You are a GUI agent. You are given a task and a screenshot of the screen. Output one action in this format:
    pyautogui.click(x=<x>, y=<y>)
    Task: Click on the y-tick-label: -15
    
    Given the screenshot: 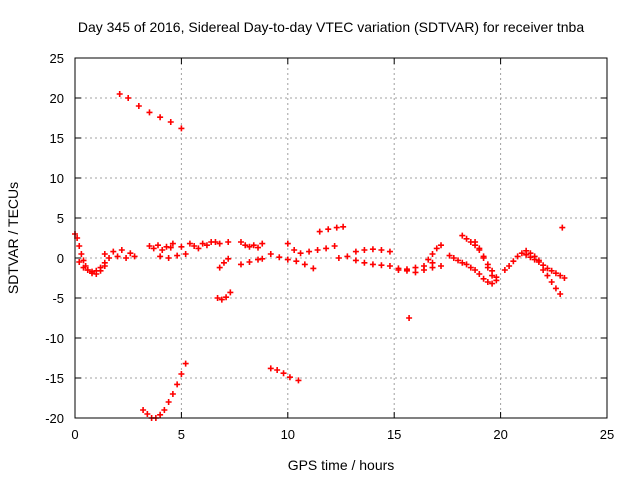 What is the action you would take?
    pyautogui.click(x=54, y=378)
    